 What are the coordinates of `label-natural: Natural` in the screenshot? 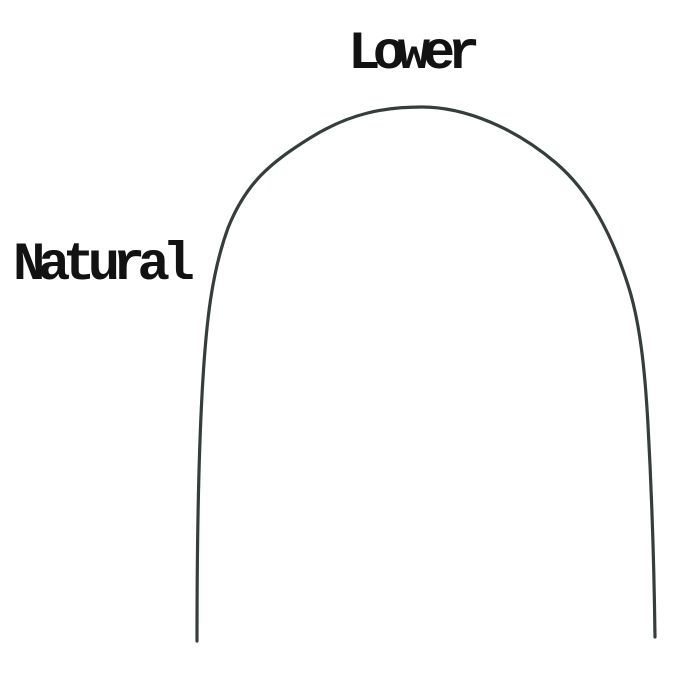 It's located at (104, 265).